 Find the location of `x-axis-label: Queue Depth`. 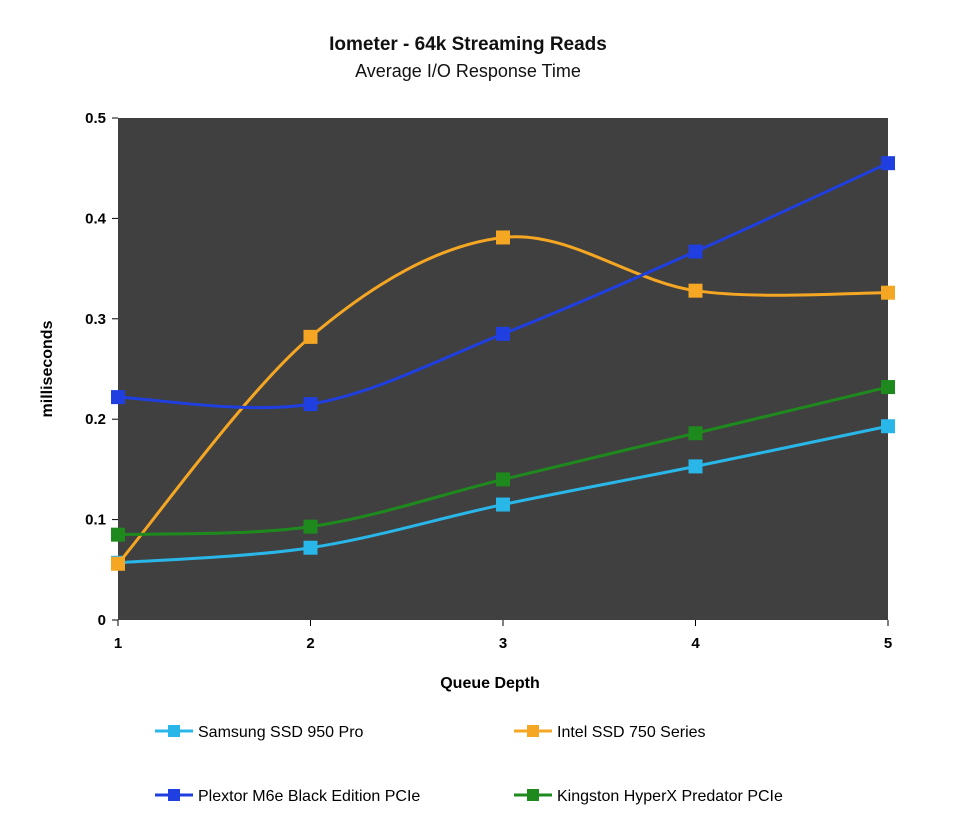

x-axis-label: Queue Depth is located at coordinates (490, 683).